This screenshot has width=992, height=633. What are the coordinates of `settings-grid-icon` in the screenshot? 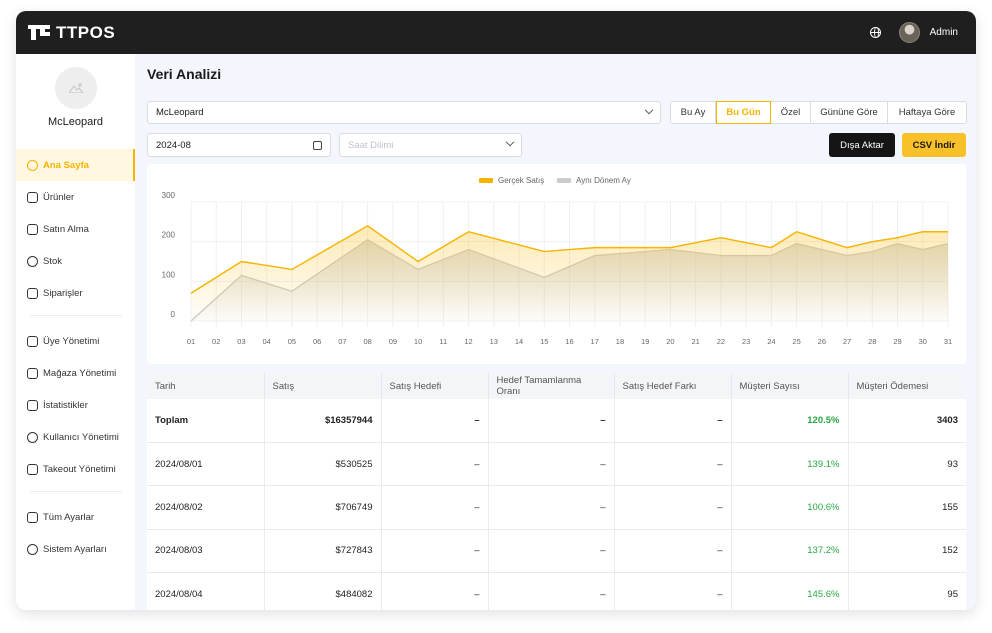 It's located at (32, 517).